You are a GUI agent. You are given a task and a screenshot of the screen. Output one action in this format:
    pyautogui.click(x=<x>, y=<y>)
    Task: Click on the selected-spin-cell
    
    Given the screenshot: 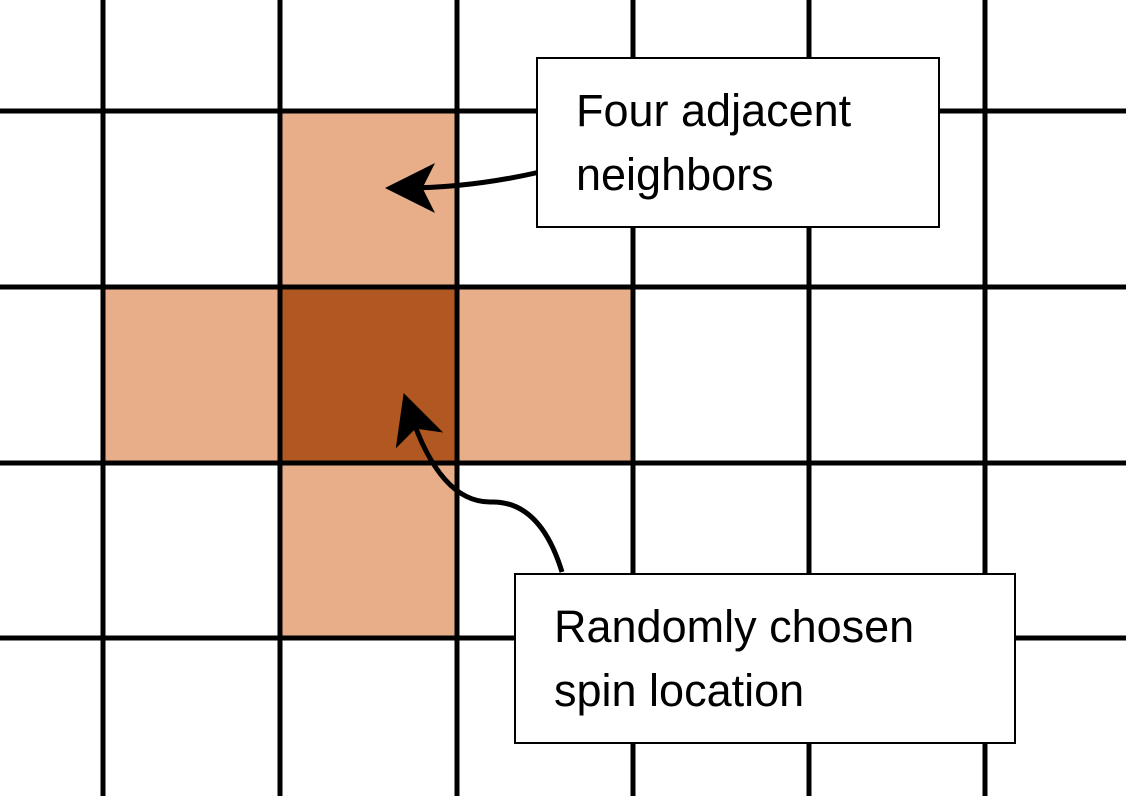 What is the action you would take?
    pyautogui.click(x=368, y=375)
    